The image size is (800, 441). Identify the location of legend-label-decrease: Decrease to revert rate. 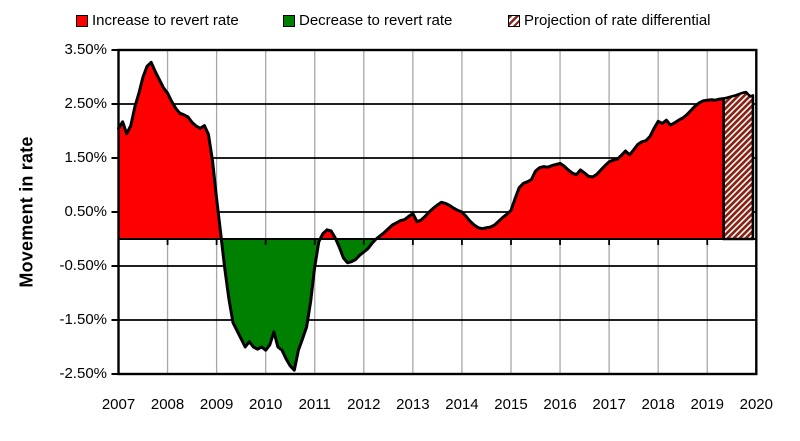
(376, 20).